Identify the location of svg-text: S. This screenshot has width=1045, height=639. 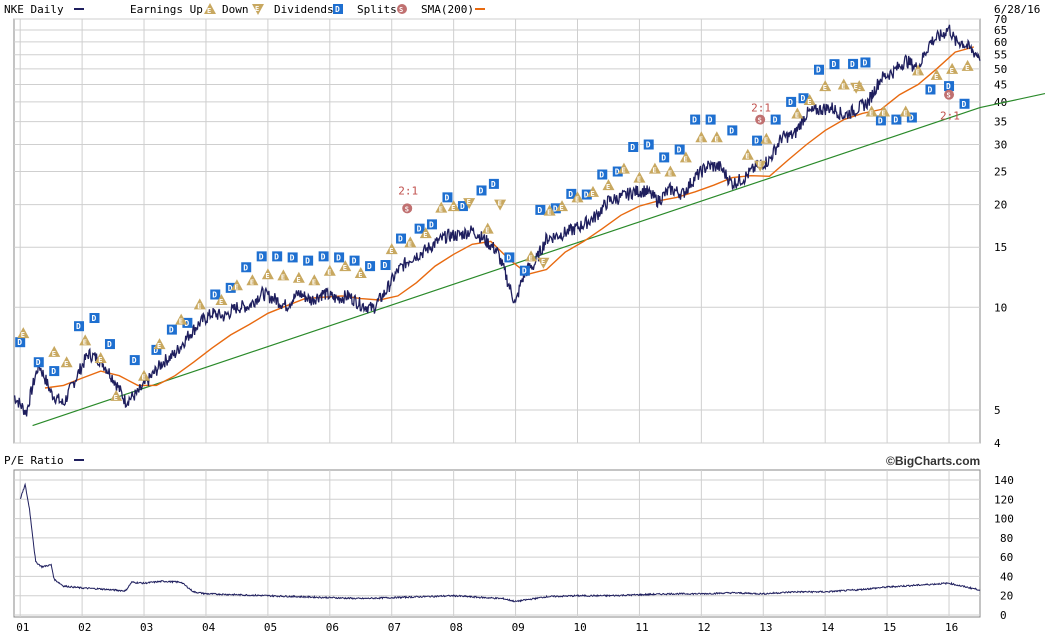
(401, 10).